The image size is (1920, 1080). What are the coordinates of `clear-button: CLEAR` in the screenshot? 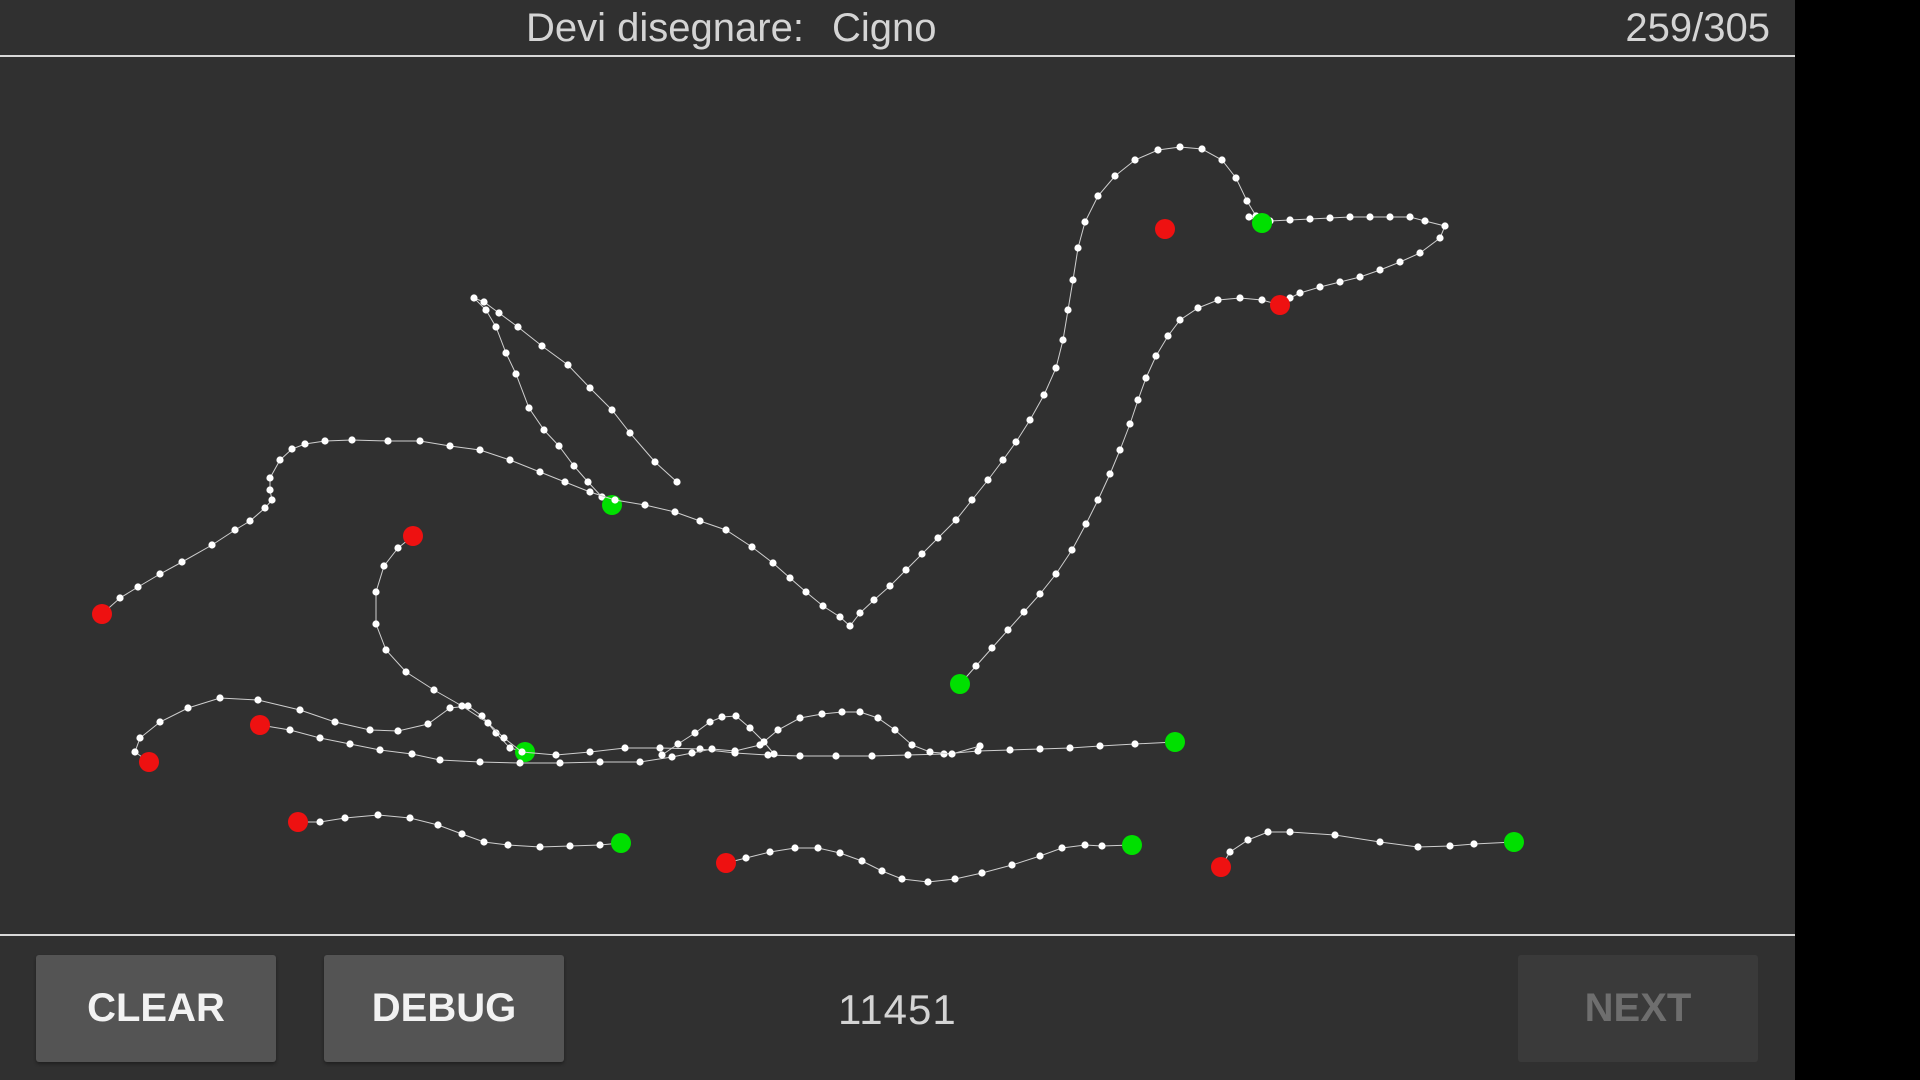 It's located at (156, 1008).